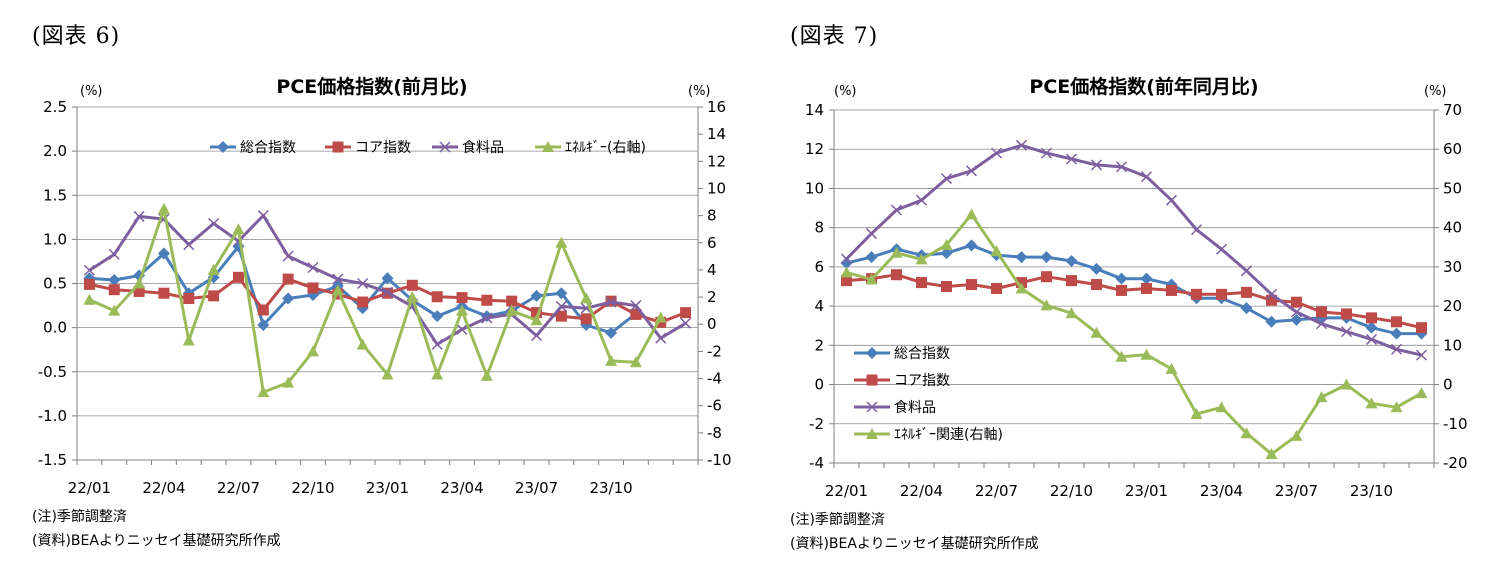 The image size is (1506, 583). Describe the element at coordinates (536, 488) in the screenshot. I see `x-tick-label: 23/07` at that location.